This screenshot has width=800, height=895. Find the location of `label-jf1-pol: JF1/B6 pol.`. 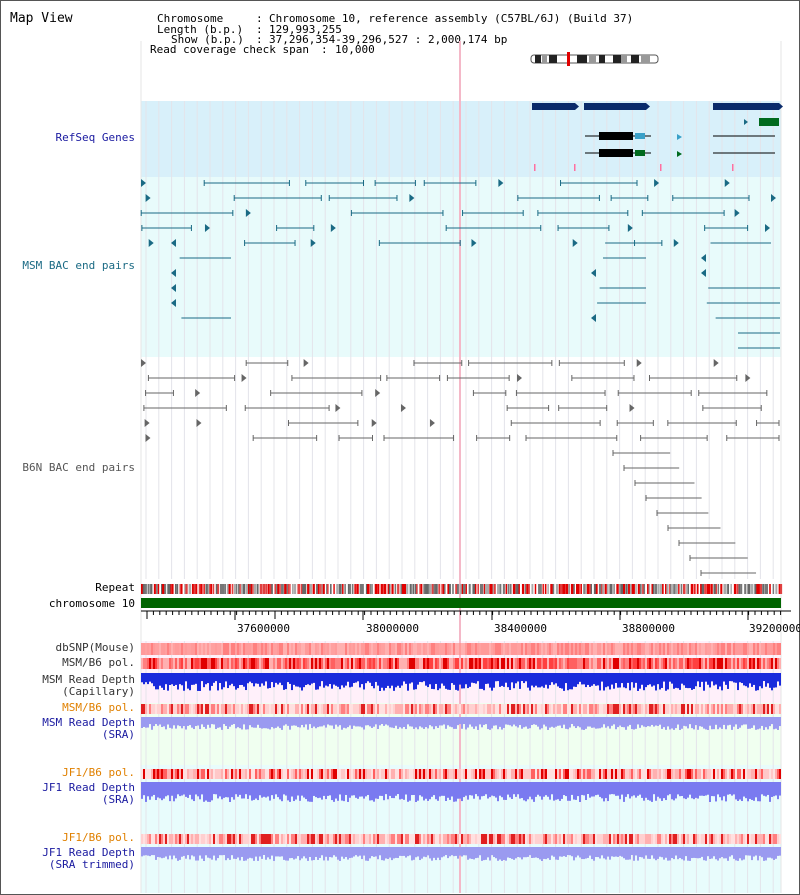

label-jf1-pol: JF1/B6 pol. is located at coordinates (98, 772).